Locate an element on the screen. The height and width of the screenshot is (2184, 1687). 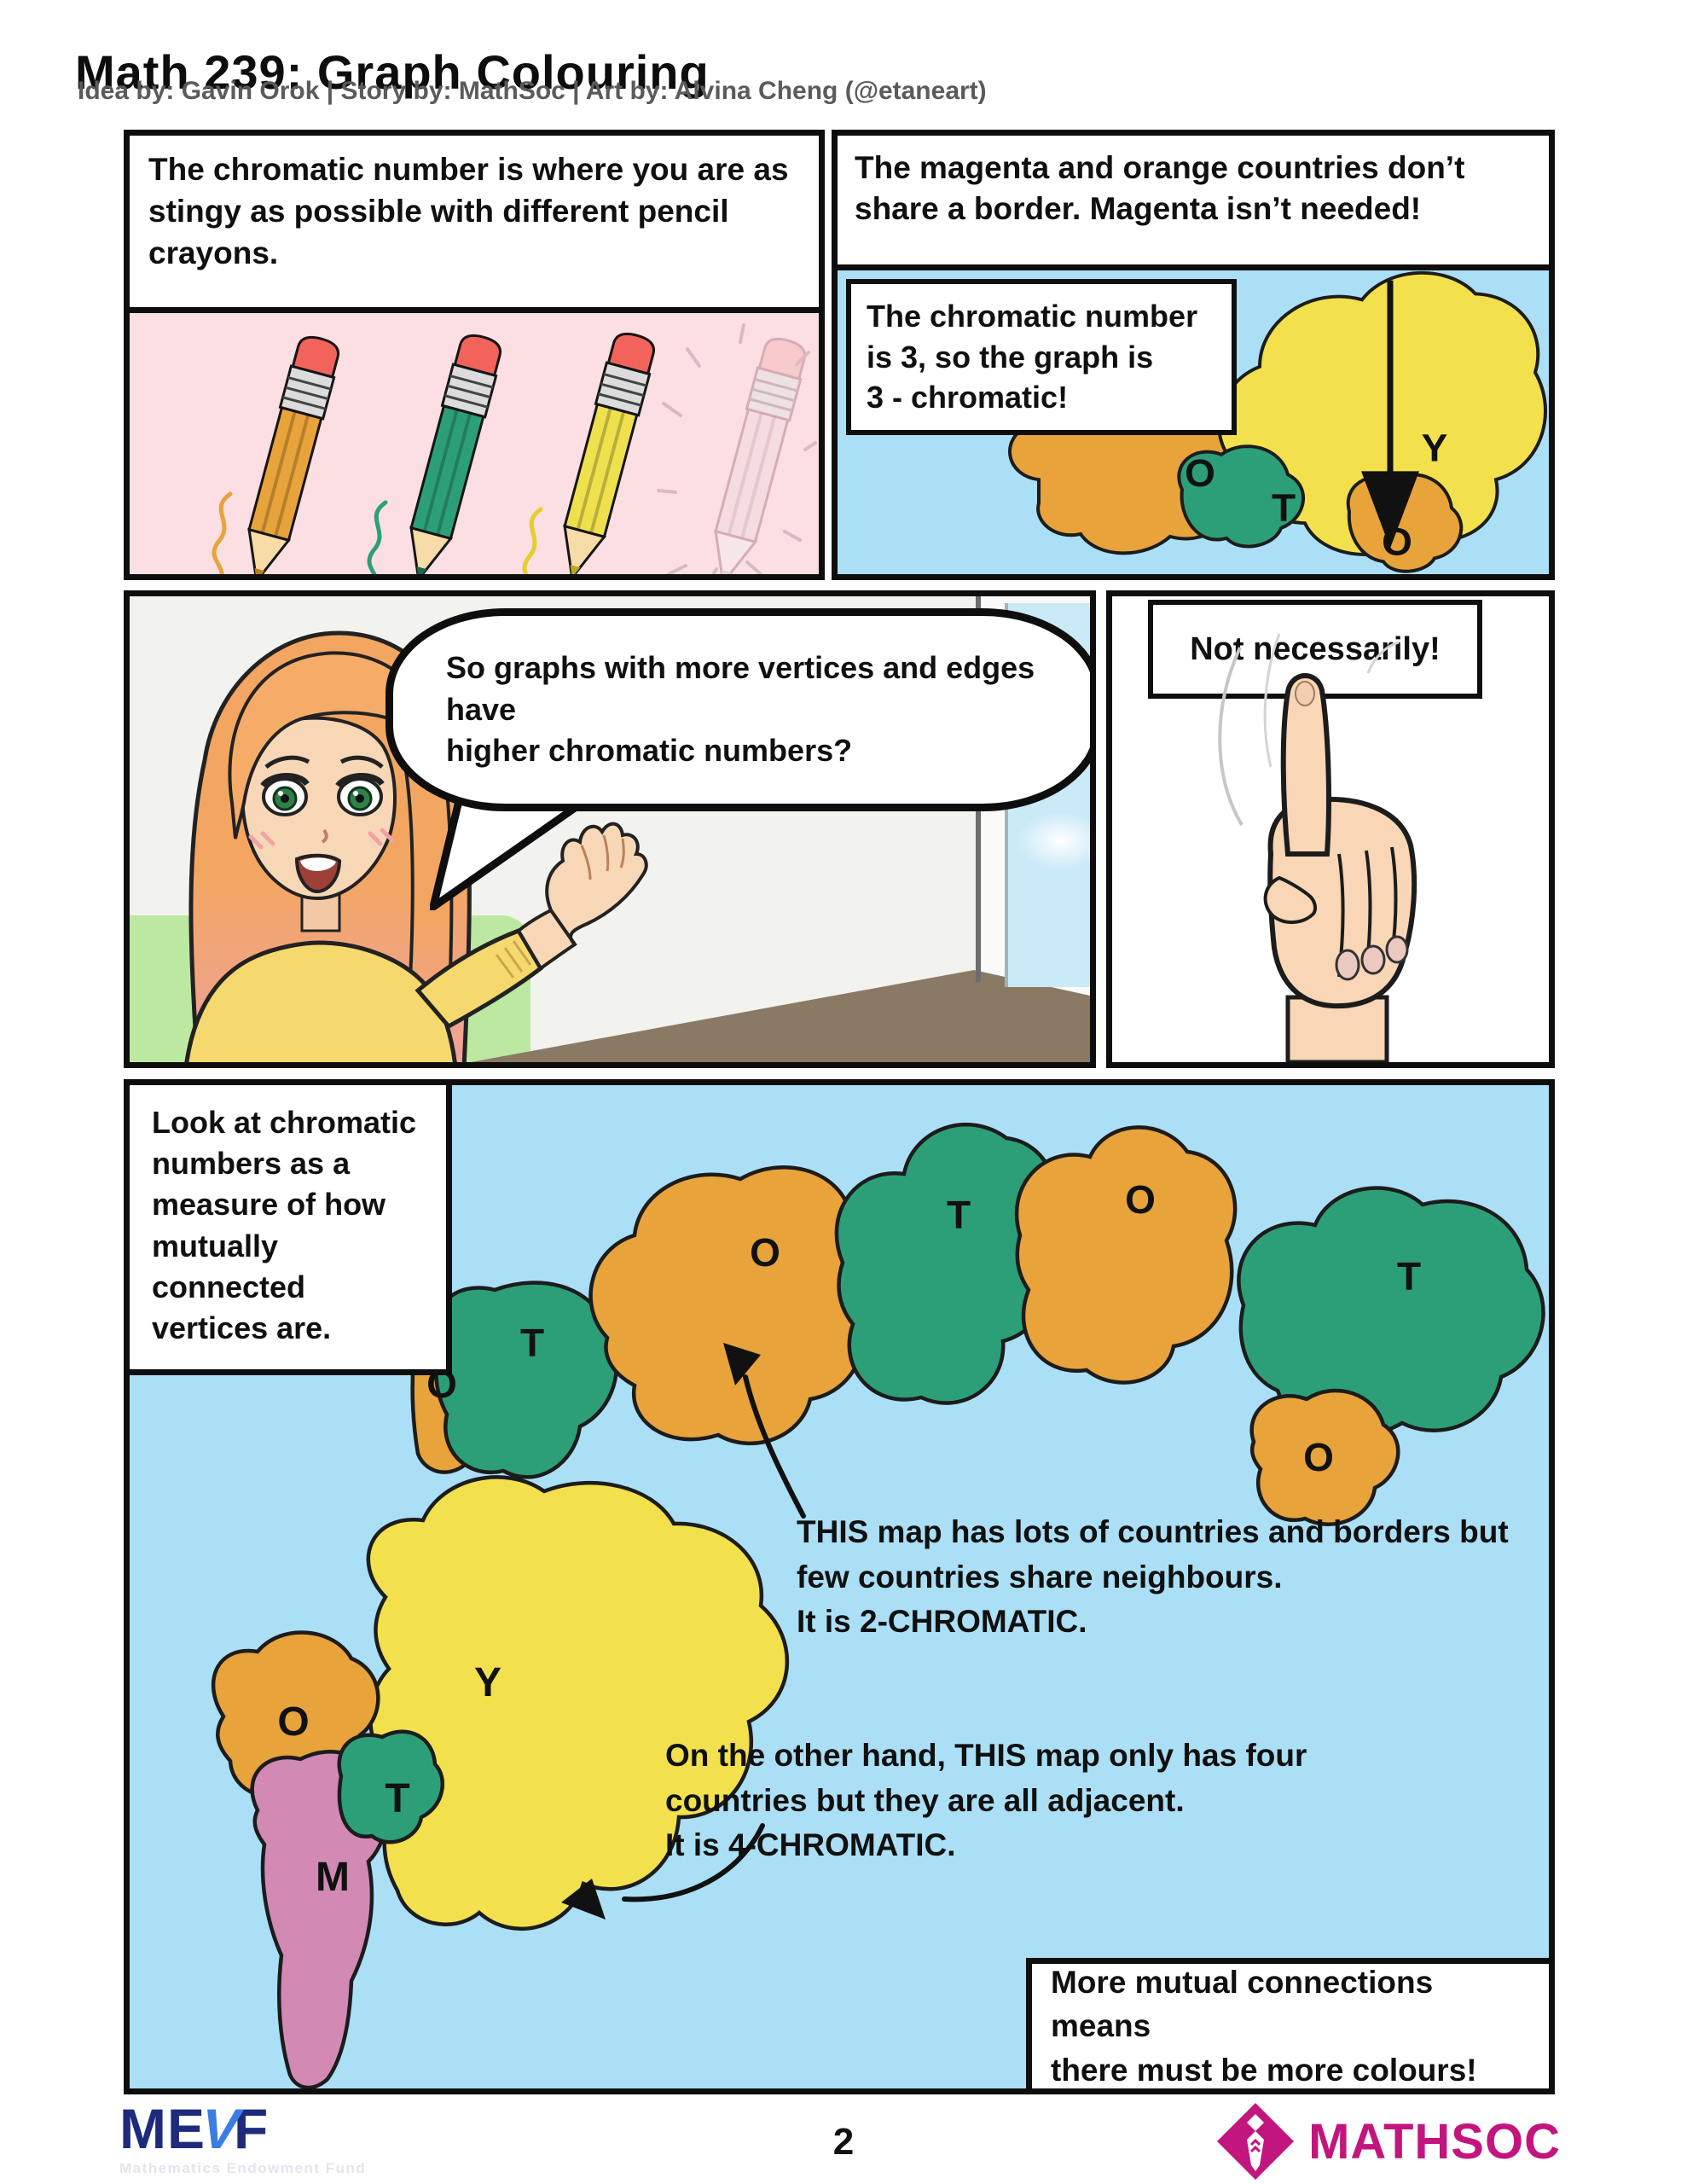
page-title: Math 239: Graph Colouring is located at coordinates (392, 71).